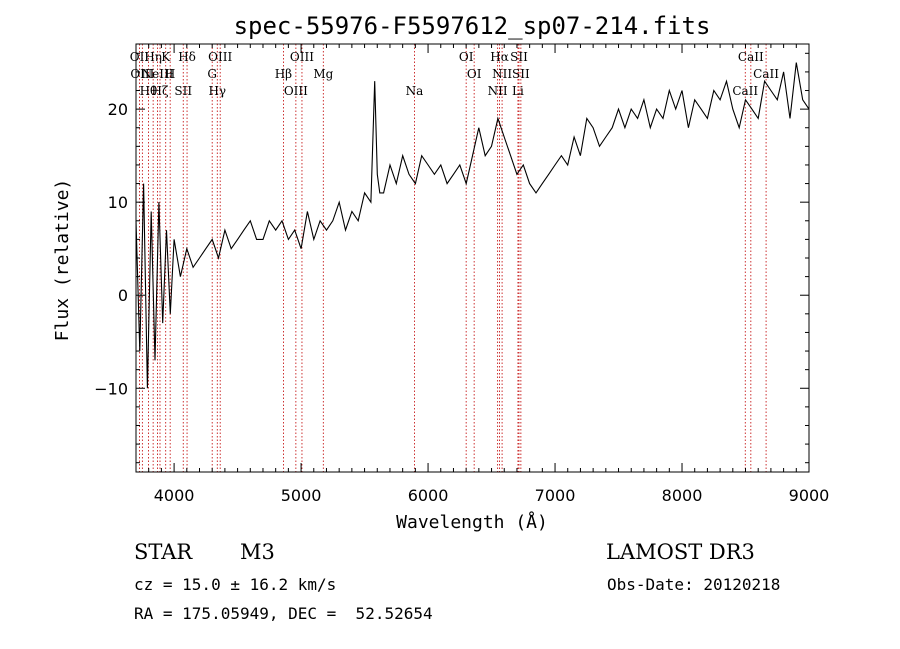  I want to click on chart-title: spec-55976-F5597612_sp07-214.fits, so click(472, 26).